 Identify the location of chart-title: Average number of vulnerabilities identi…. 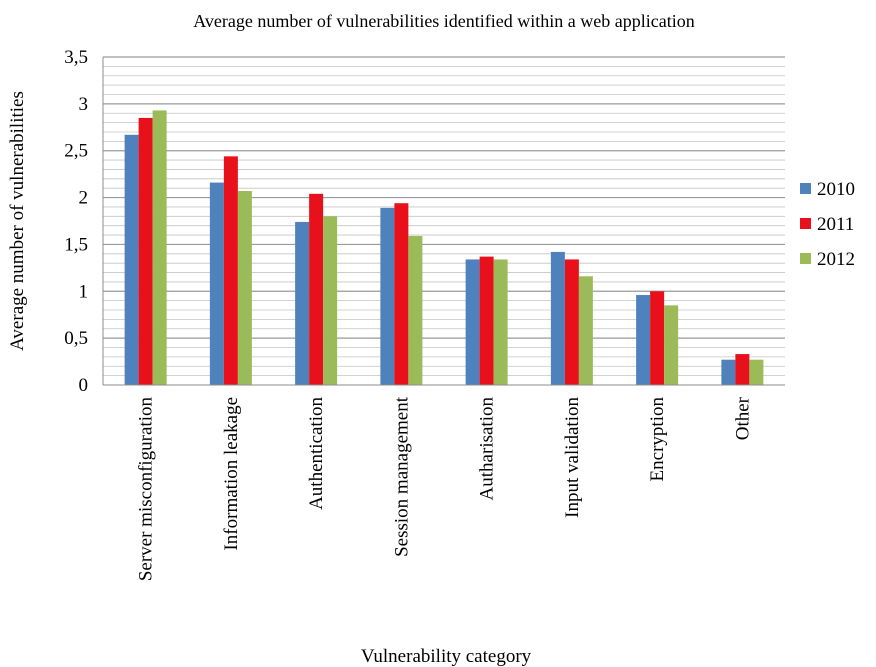
(444, 21).